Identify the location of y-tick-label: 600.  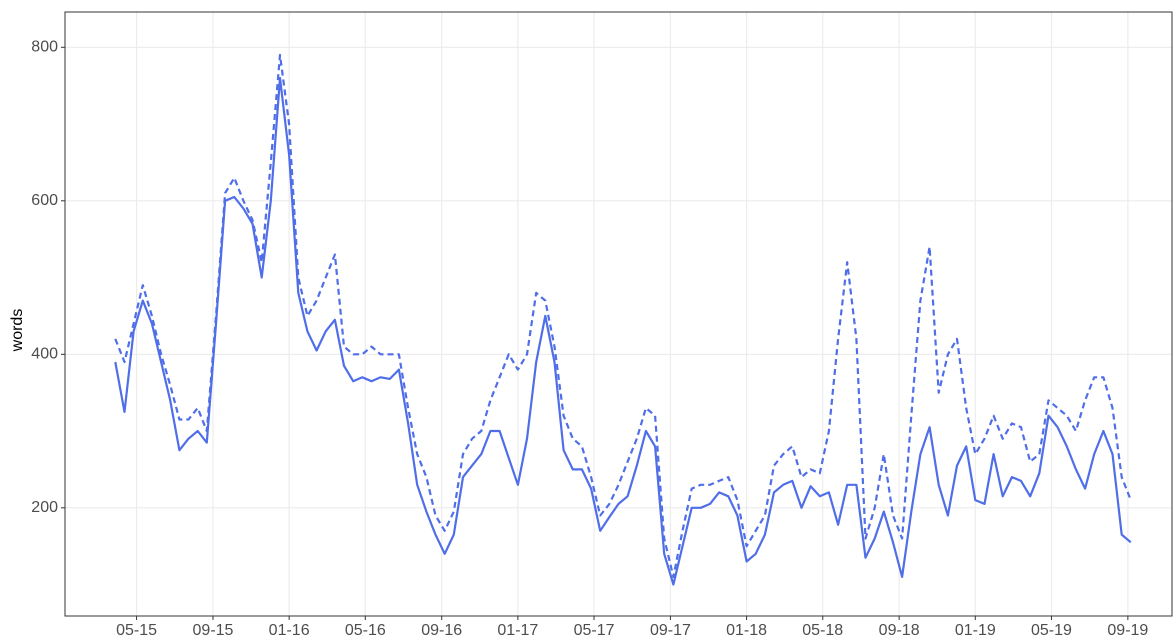
(44, 200).